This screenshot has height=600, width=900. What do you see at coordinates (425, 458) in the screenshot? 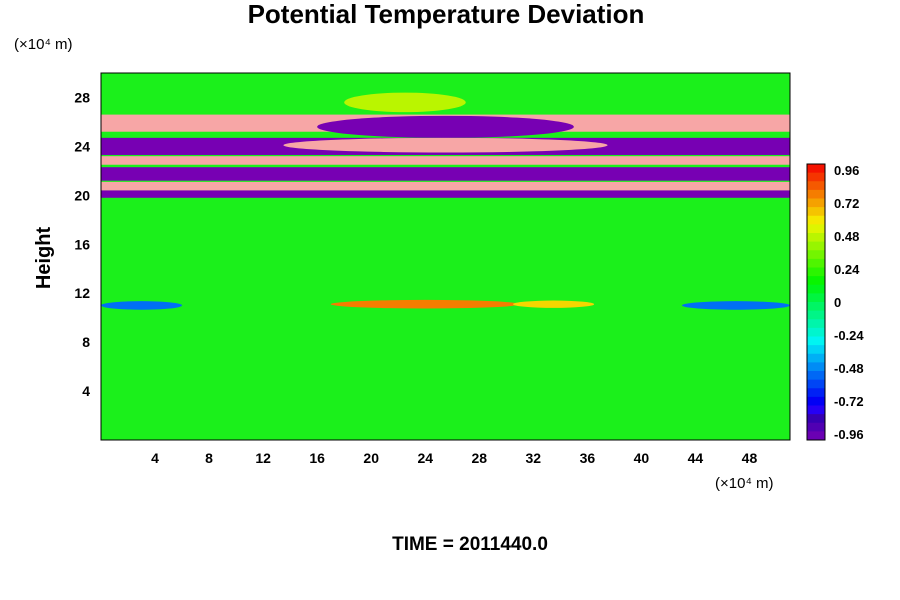
I see `x-tick-5: 24` at bounding box center [425, 458].